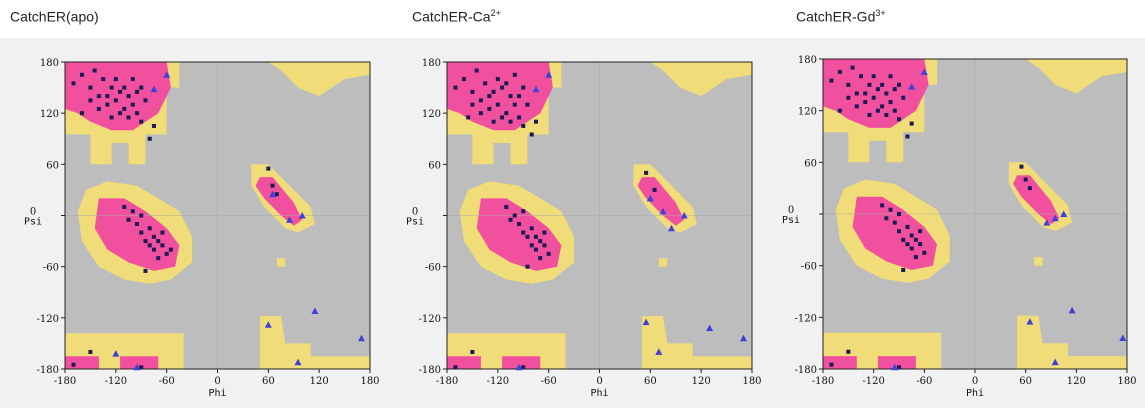 The width and height of the screenshot is (1145, 408). I want to click on x-tick-label: -120, so click(498, 381).